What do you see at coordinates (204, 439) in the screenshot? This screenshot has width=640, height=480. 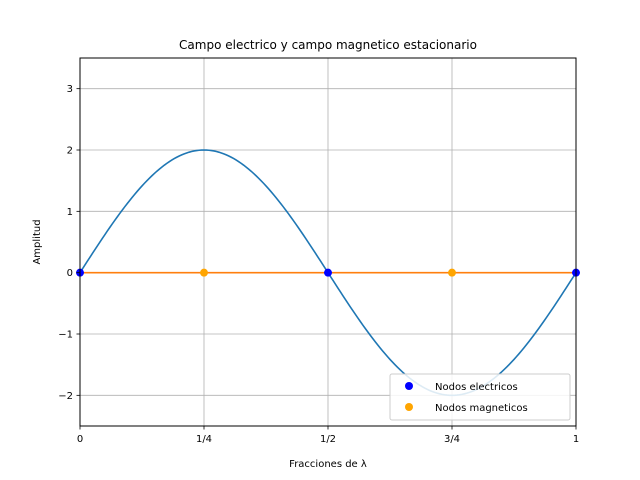 I see `x-tick-label: 1/4` at bounding box center [204, 439].